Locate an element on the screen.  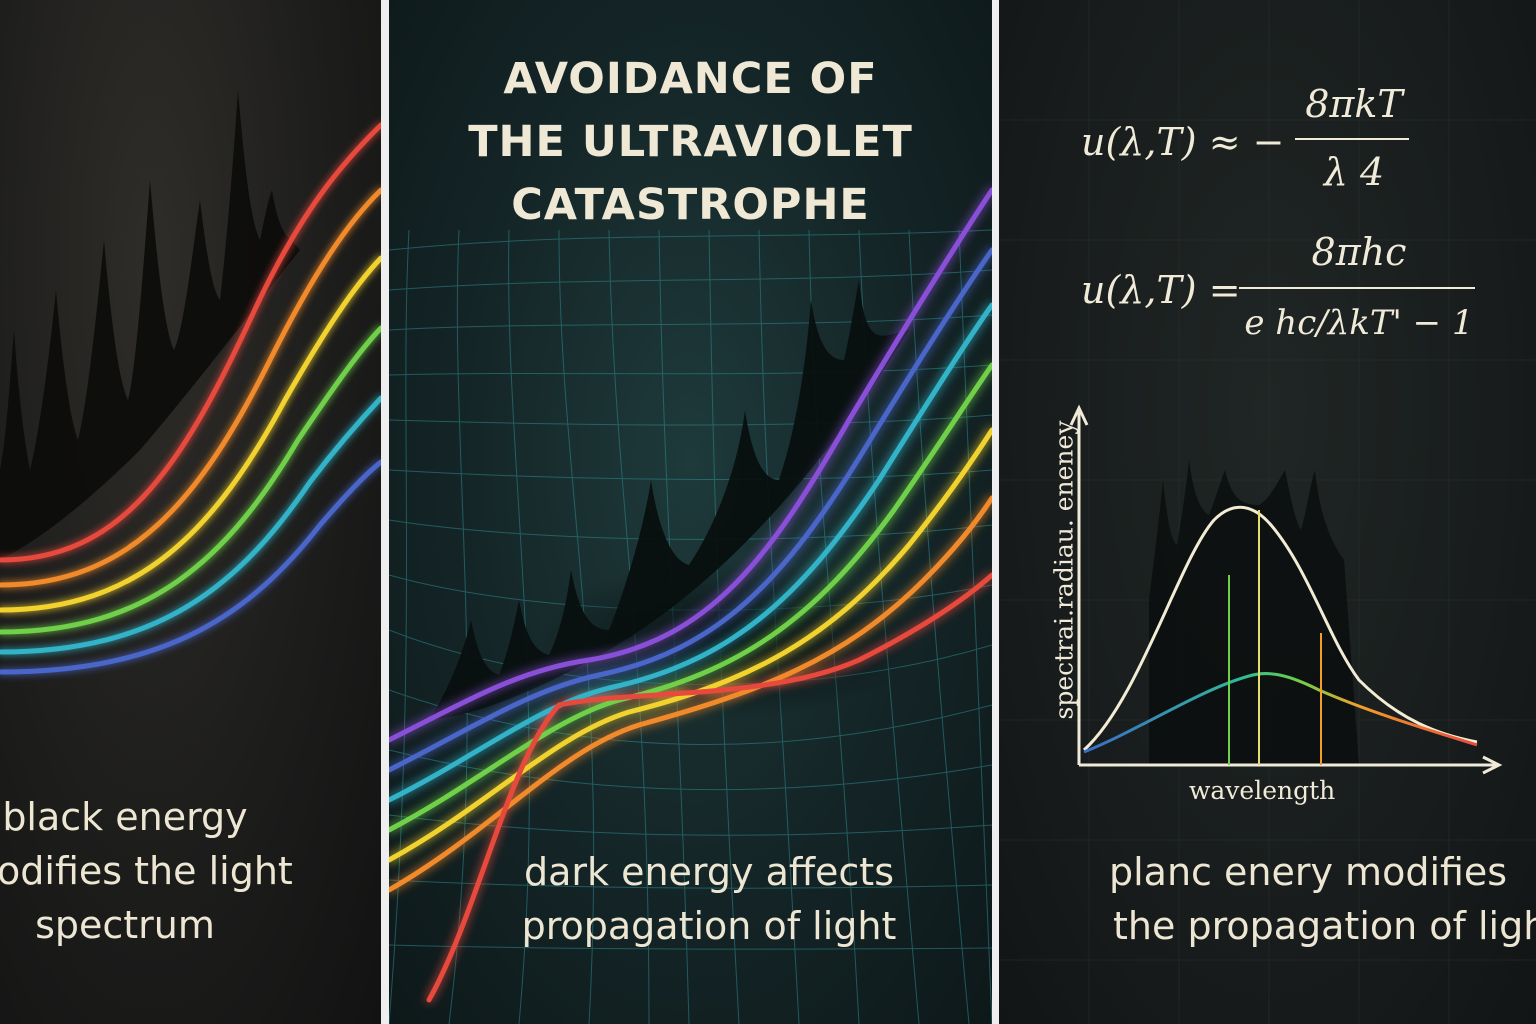
equation-2-numerator: 8πhc is located at coordinates (1359, 252).